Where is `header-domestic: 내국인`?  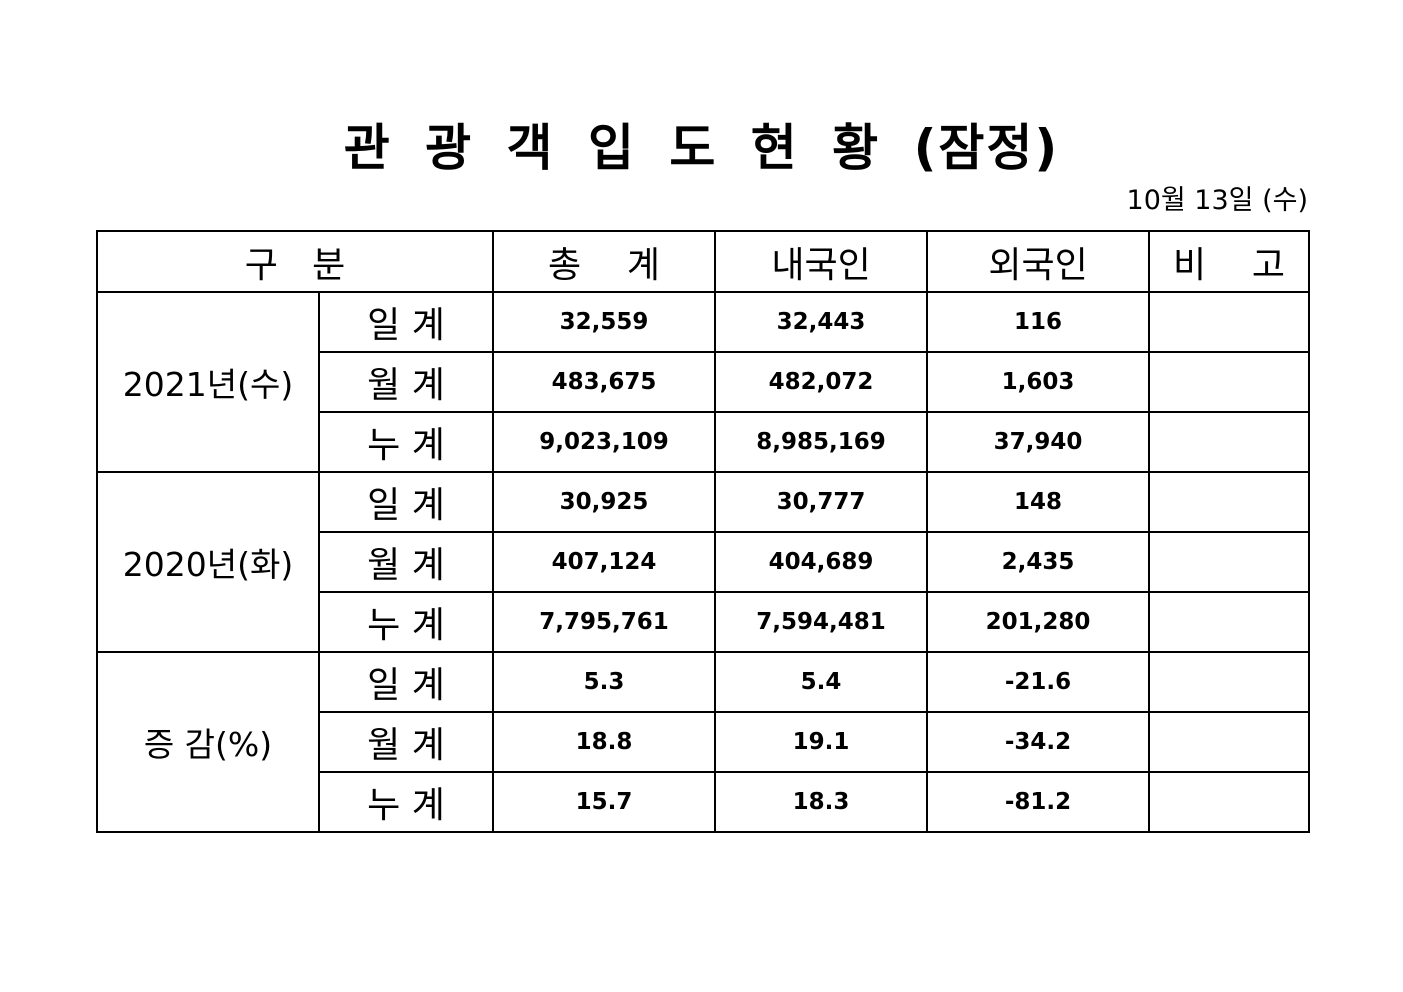 header-domestic: 내국인 is located at coordinates (821, 261).